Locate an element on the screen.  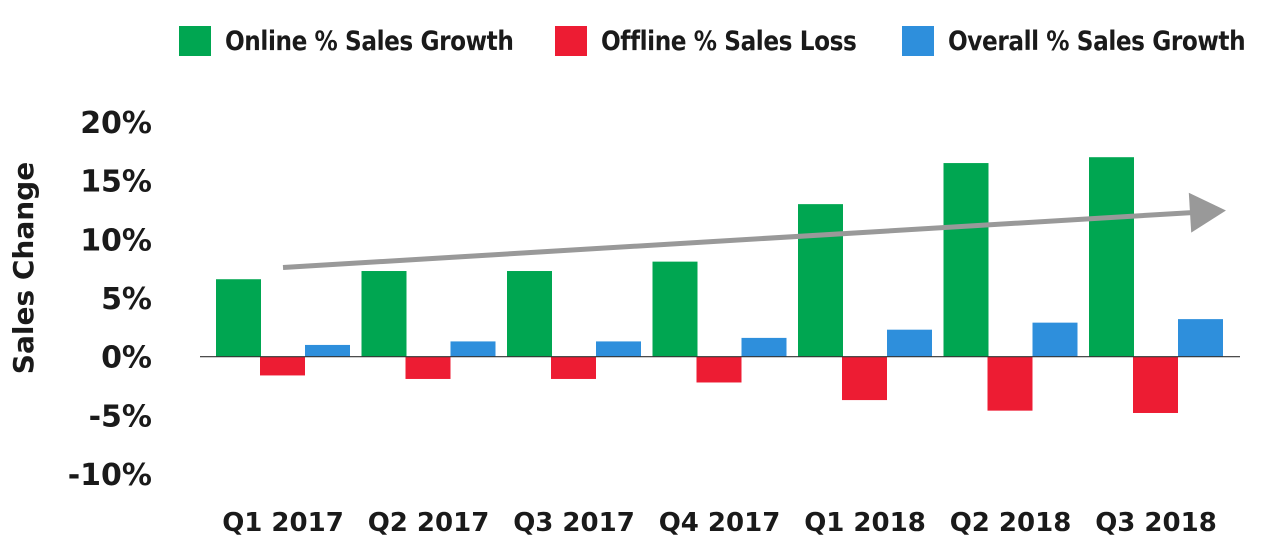
y-tick-label: 10% is located at coordinates (116, 240).